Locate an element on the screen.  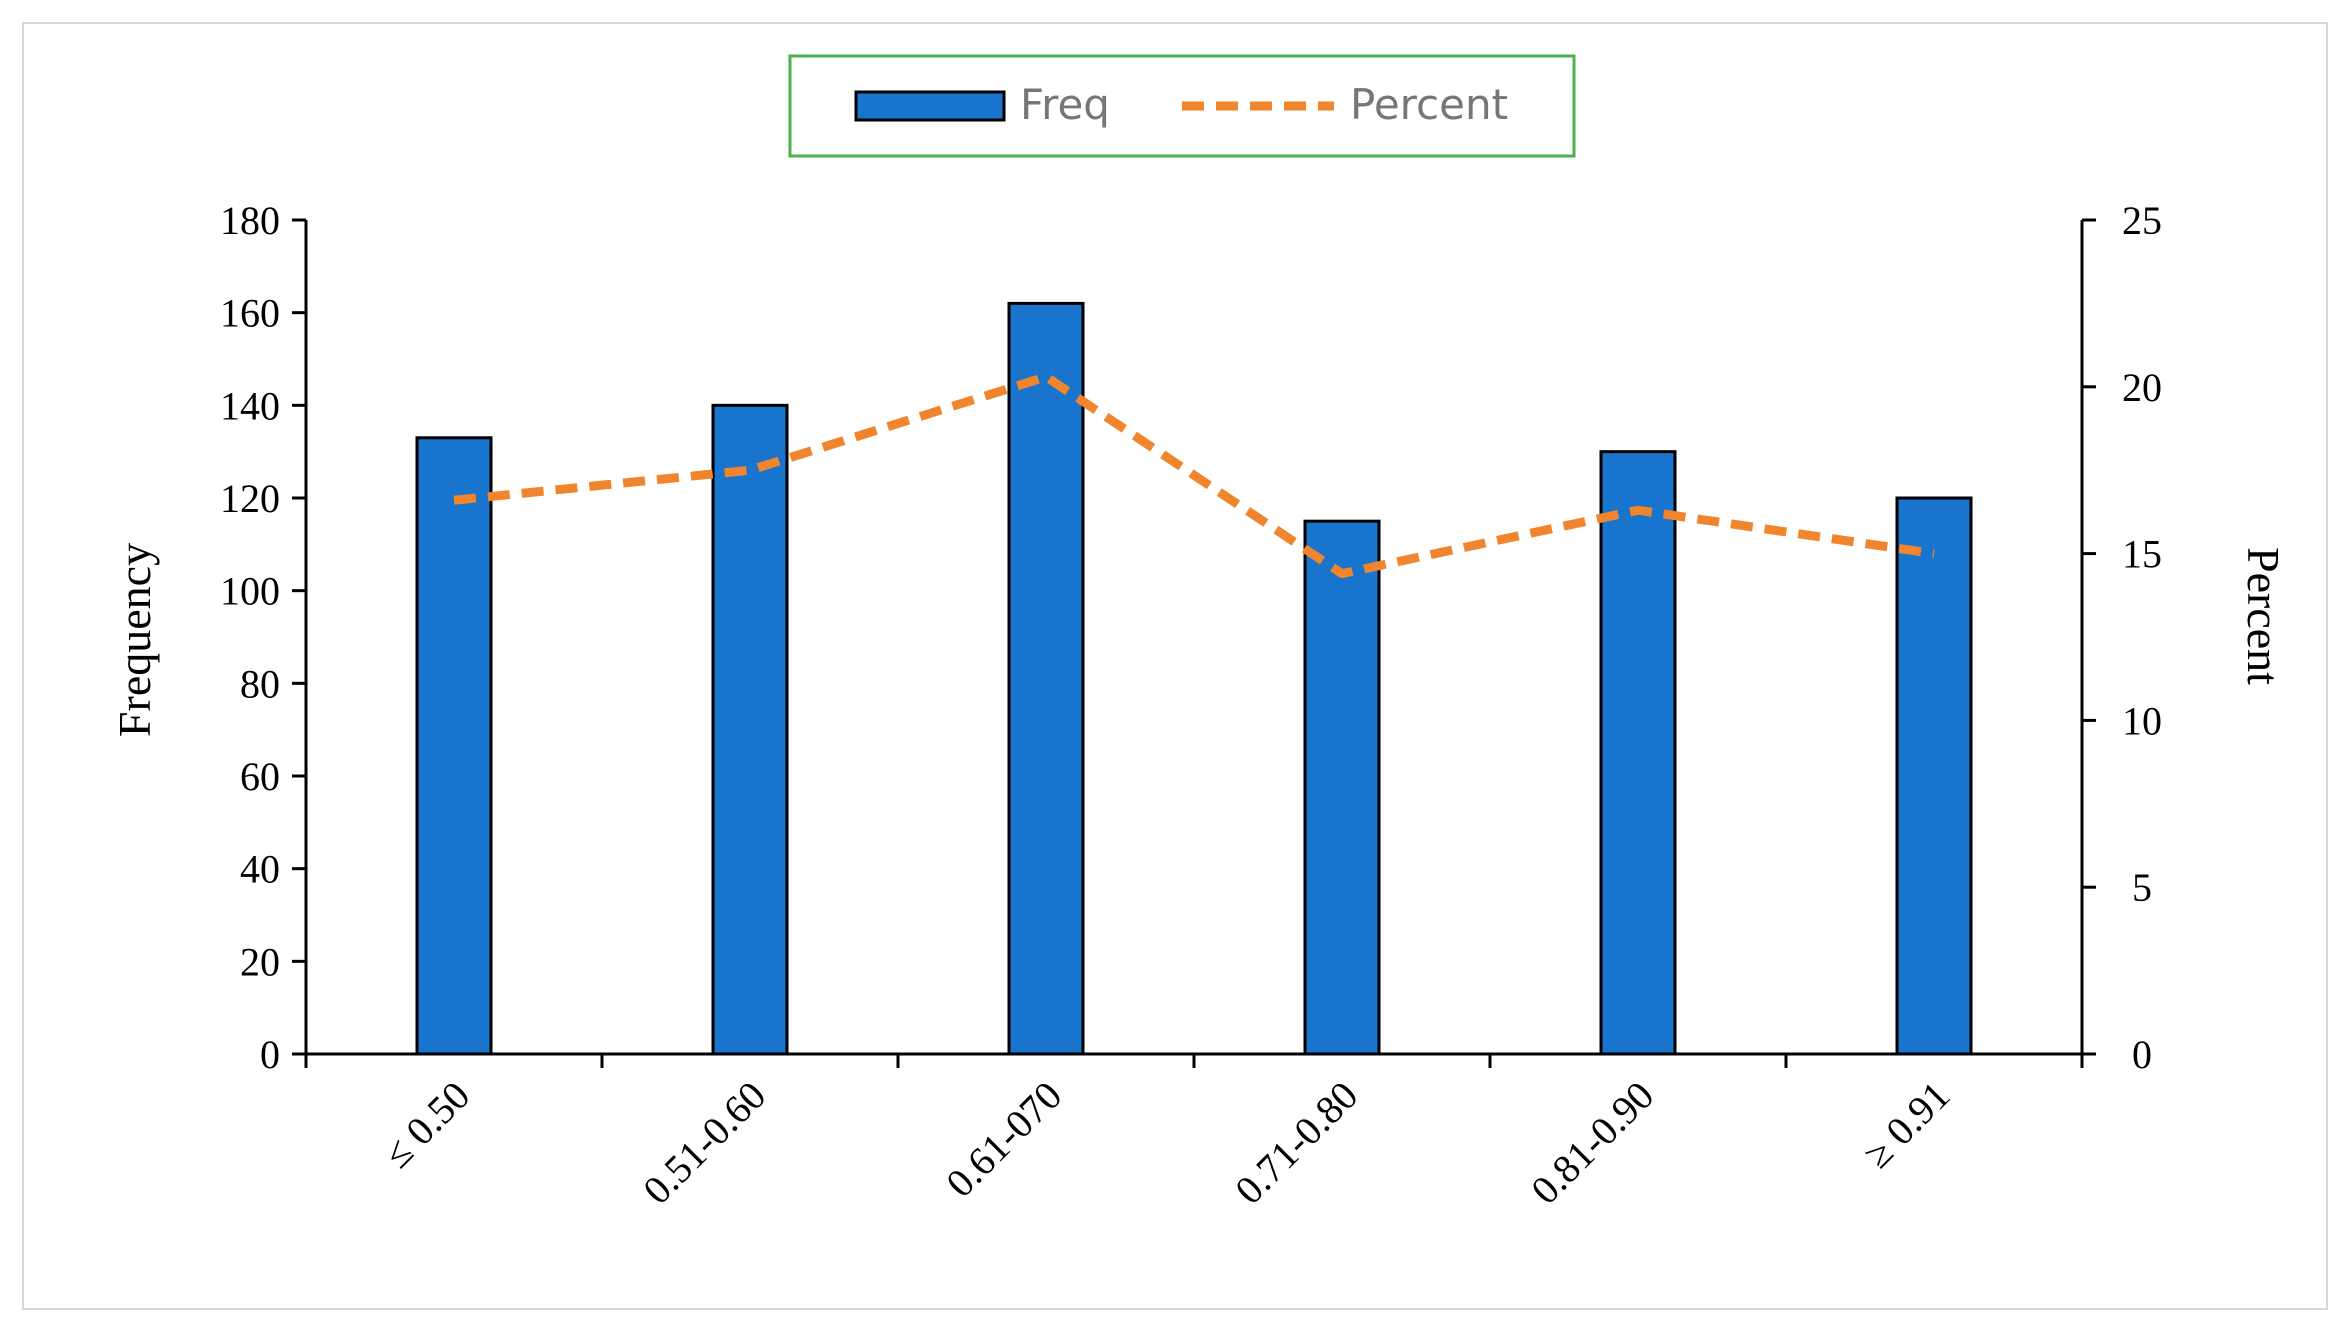
x-tick-label: ≥ 0.91 is located at coordinates (1906, 1125).